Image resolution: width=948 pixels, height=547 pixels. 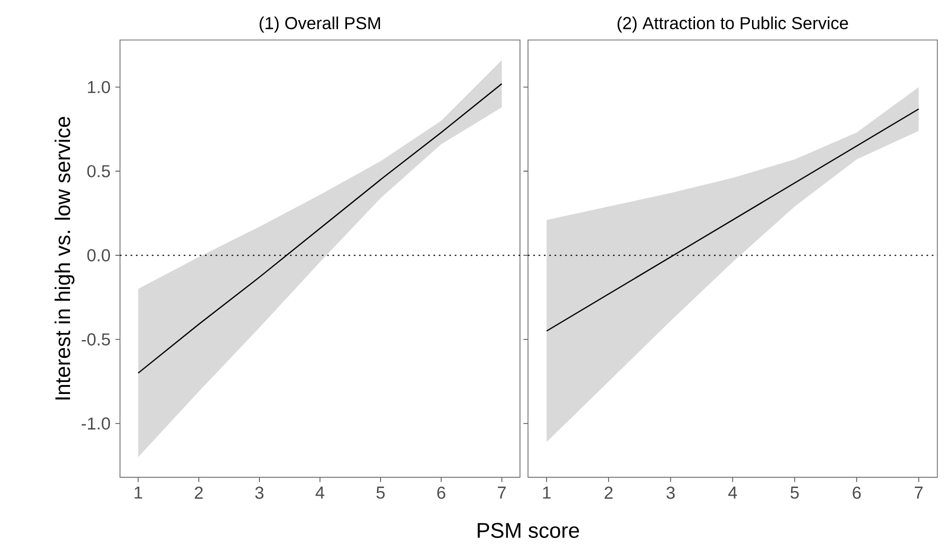 I want to click on y-axis-title: Interest in high vs. low service, so click(x=64, y=258).